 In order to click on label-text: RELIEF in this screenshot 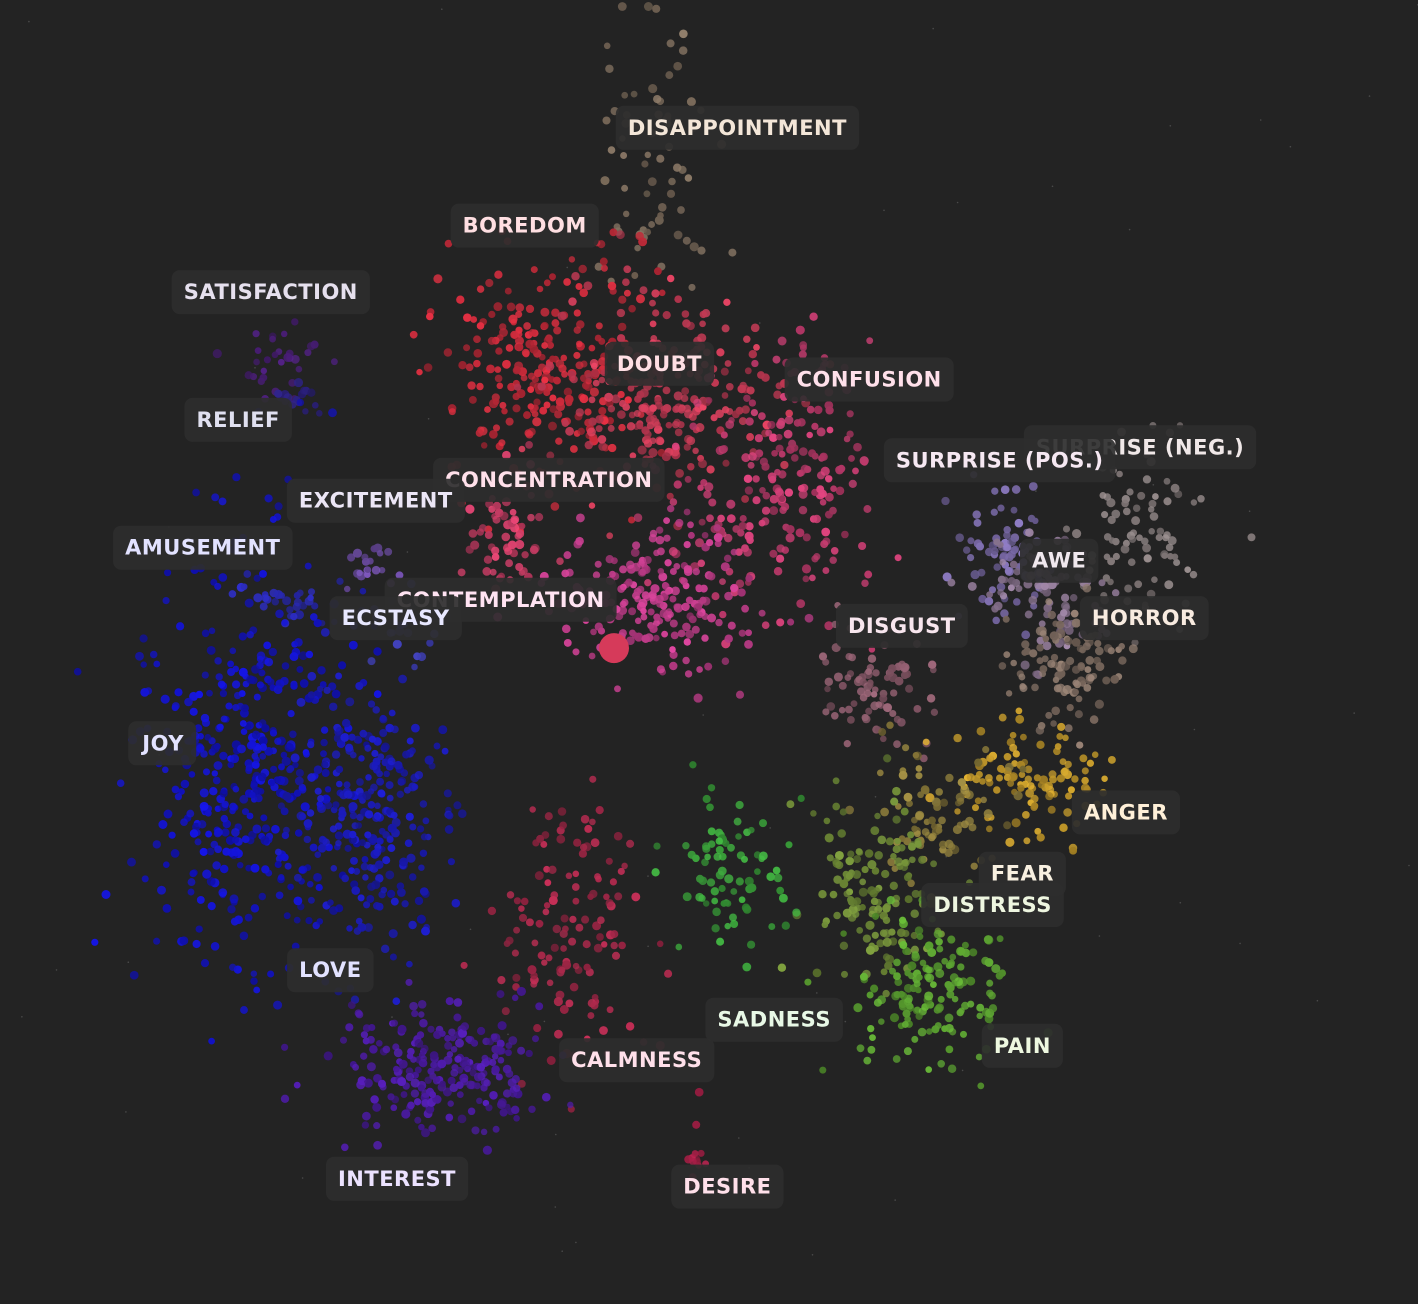, I will do `click(237, 420)`.